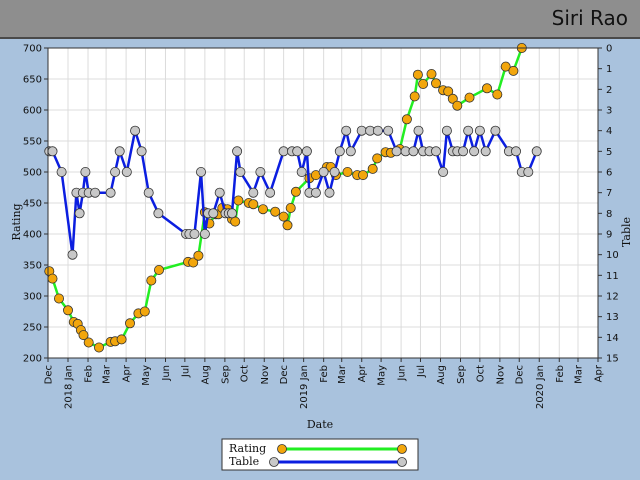 Image resolution: width=640 pixels, height=480 pixels. What do you see at coordinates (609, 173) in the screenshot?
I see `y2-tick-label: 6` at bounding box center [609, 173].